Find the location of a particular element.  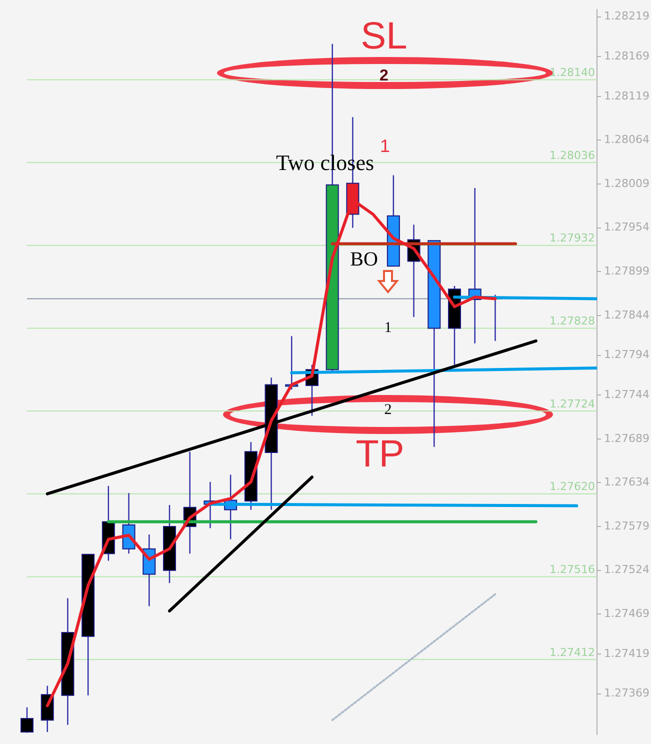

annotation: BO is located at coordinates (364, 259).